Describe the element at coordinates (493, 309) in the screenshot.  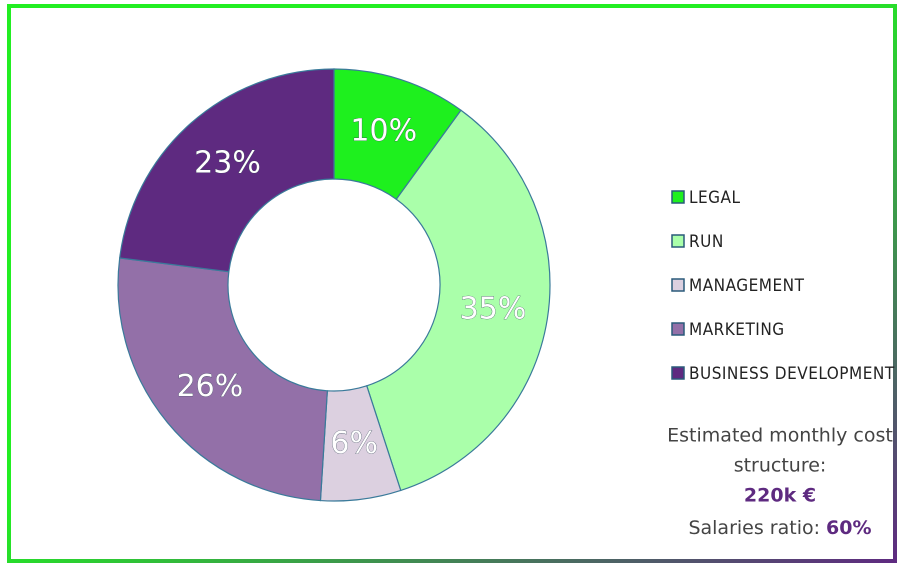
I see `data-label: 35%` at that location.